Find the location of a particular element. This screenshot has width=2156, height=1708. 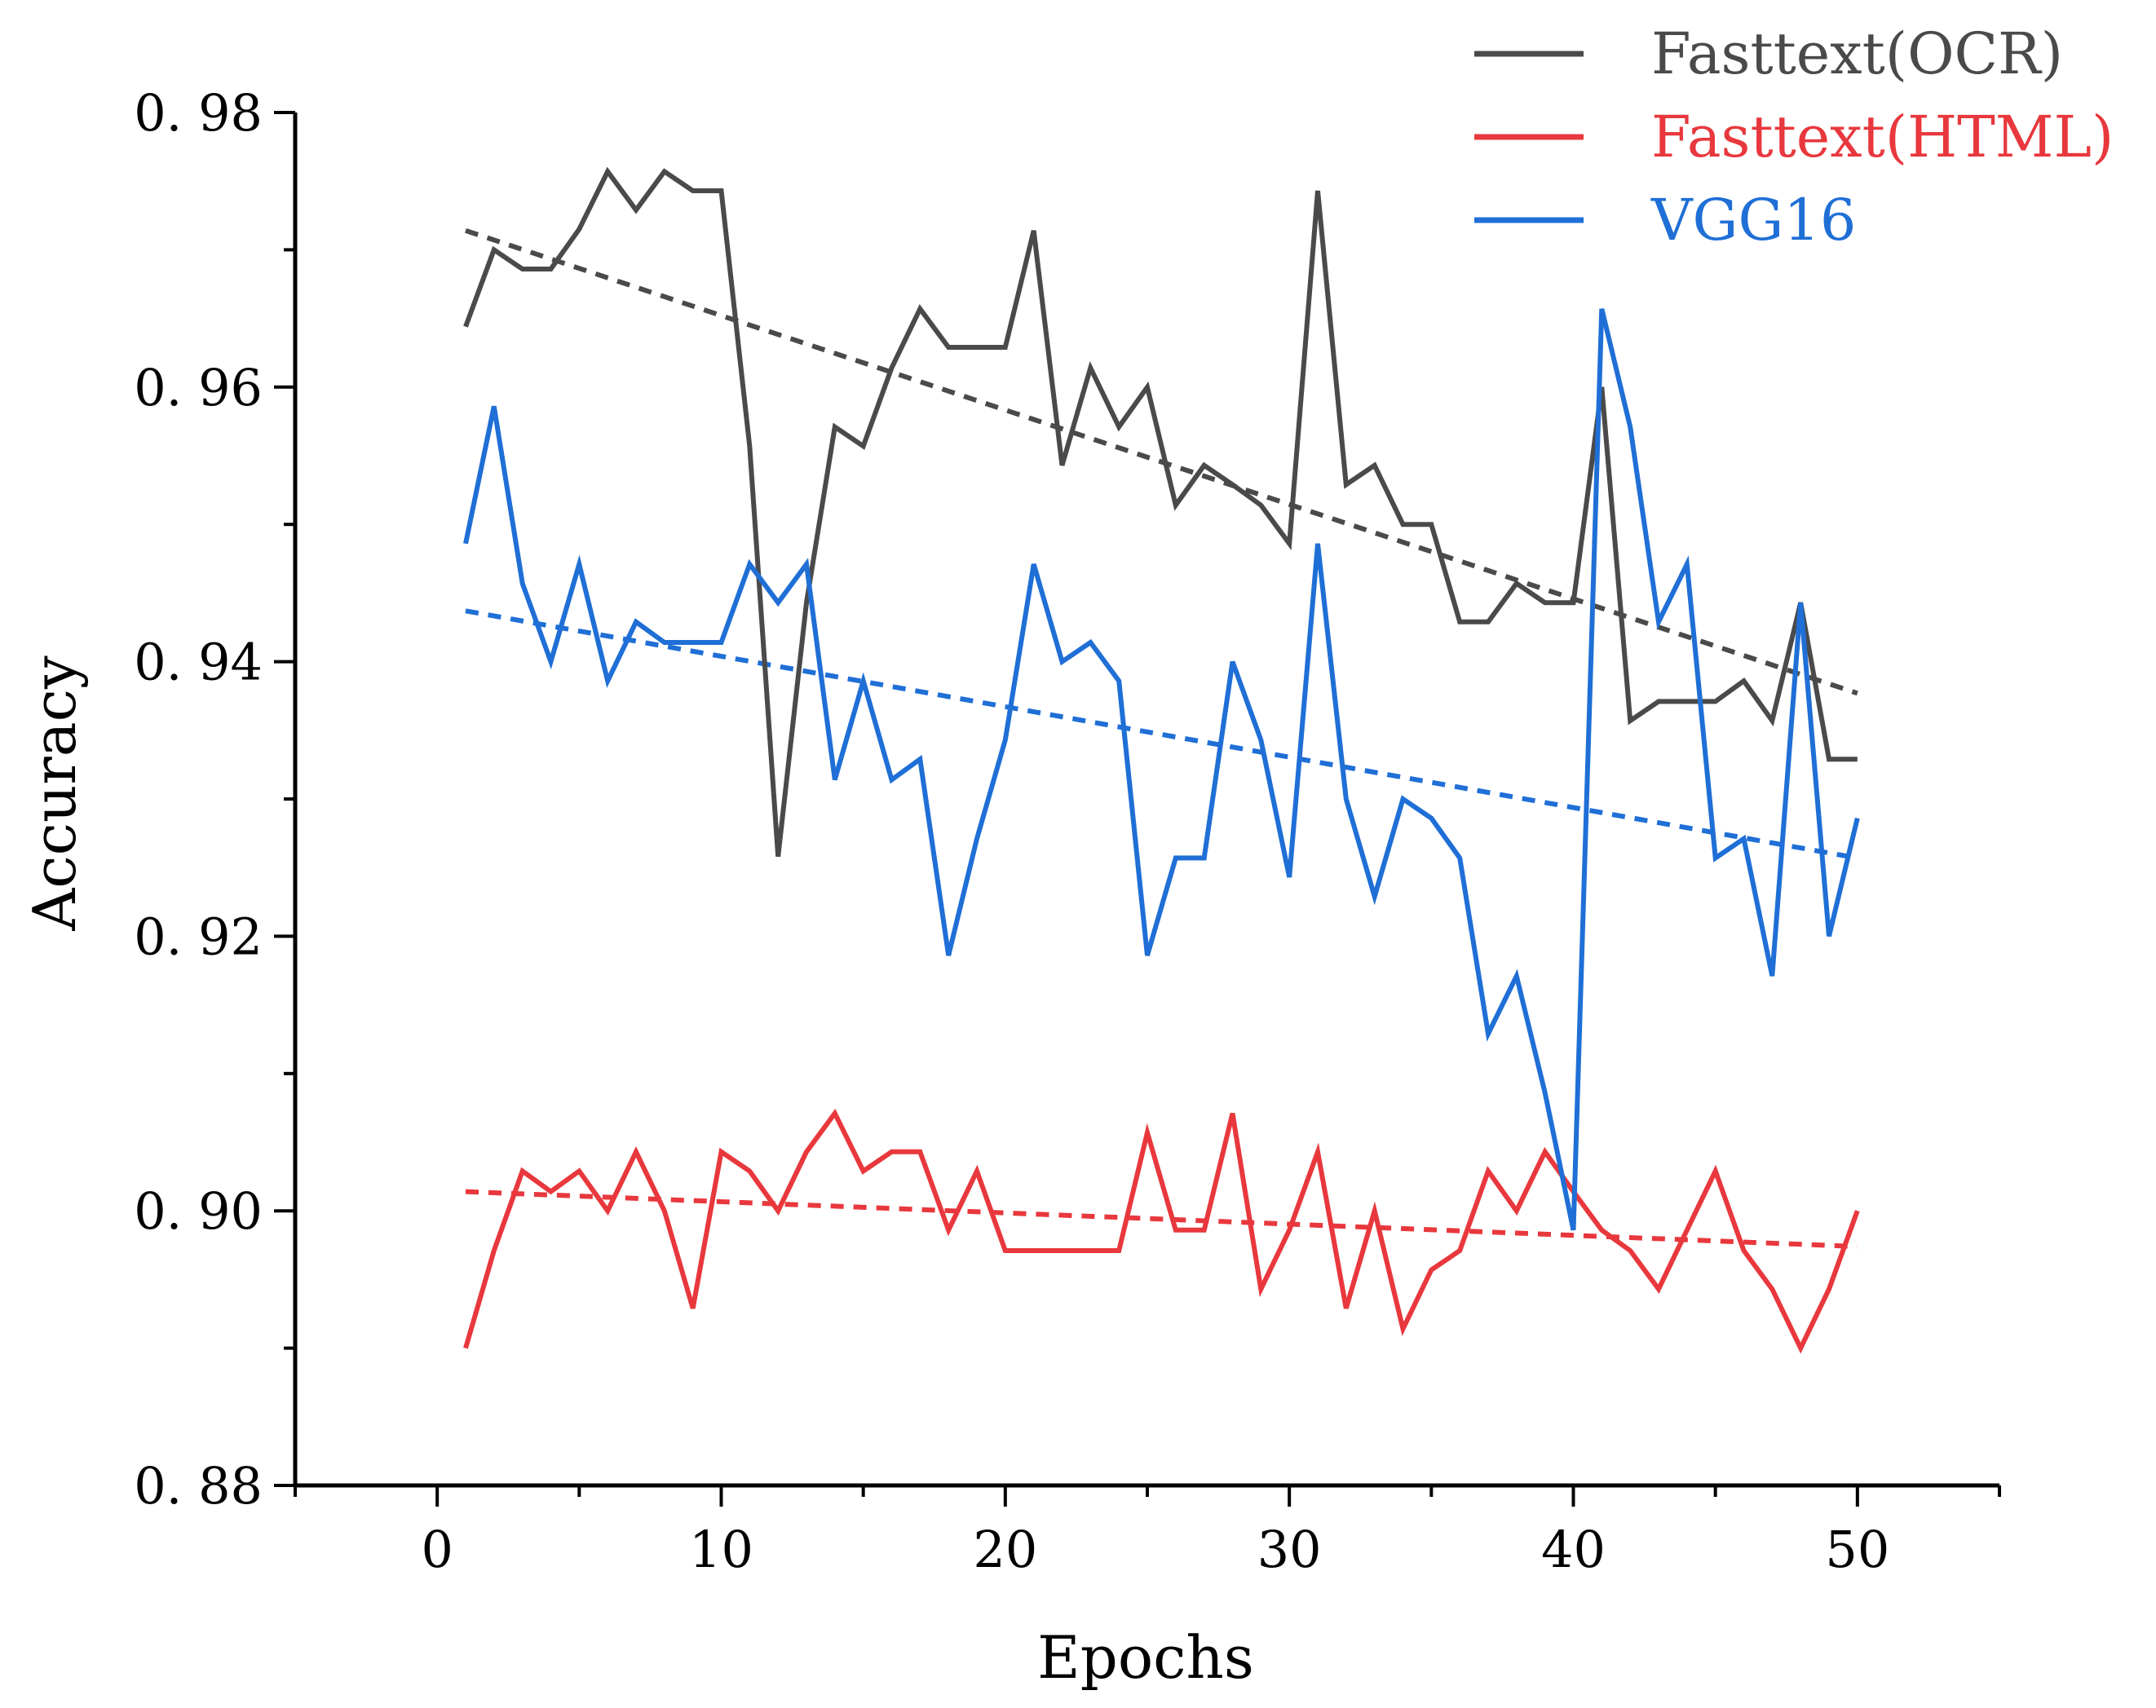

series-line is located at coordinates (1161, 1231).